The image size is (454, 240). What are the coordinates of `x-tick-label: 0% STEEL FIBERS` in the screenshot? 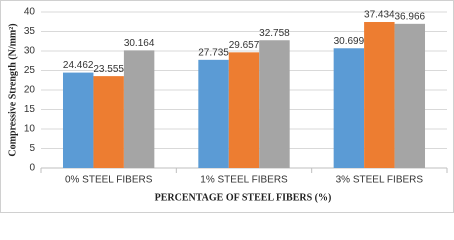 It's located at (109, 180).